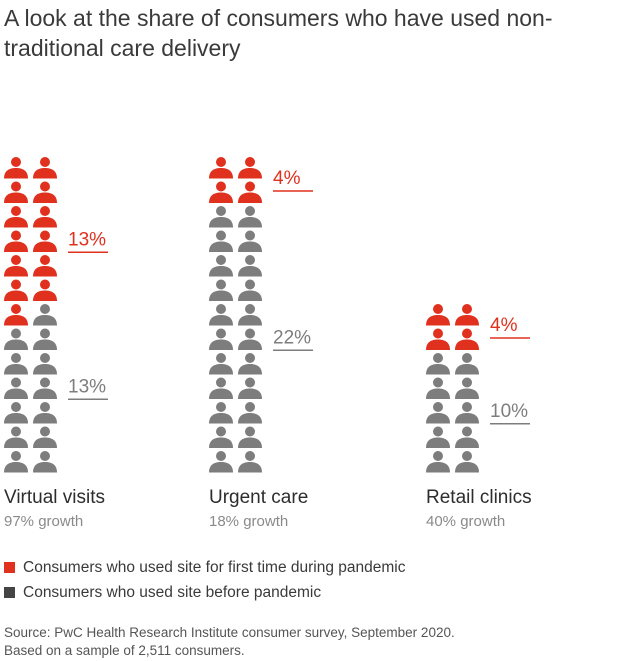 The height and width of the screenshot is (661, 624). I want to click on pct-label-before: 22%, so click(292, 337).